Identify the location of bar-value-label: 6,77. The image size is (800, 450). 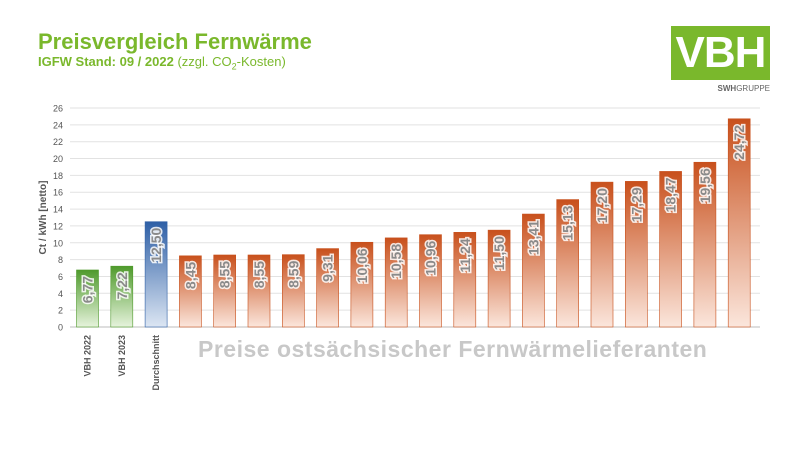
(88, 289).